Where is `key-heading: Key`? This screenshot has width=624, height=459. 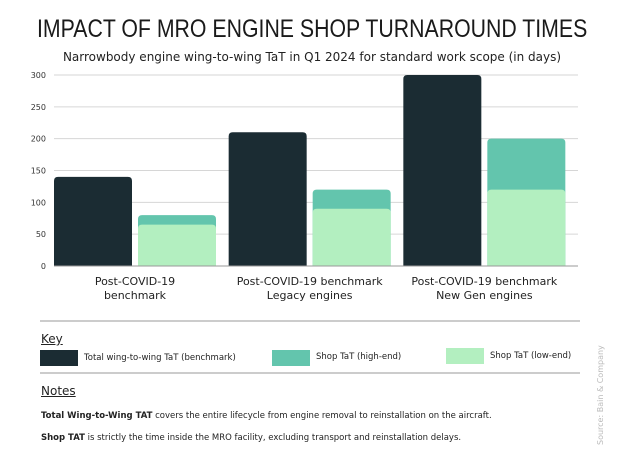
key-heading: Key is located at coordinates (52, 339).